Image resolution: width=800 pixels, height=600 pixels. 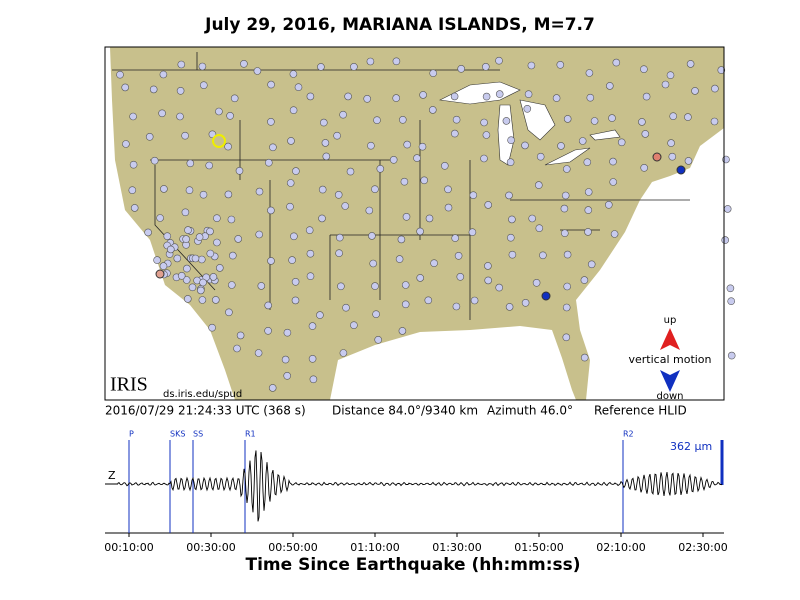 What do you see at coordinates (112, 475) in the screenshot?
I see `channel: Z` at bounding box center [112, 475].